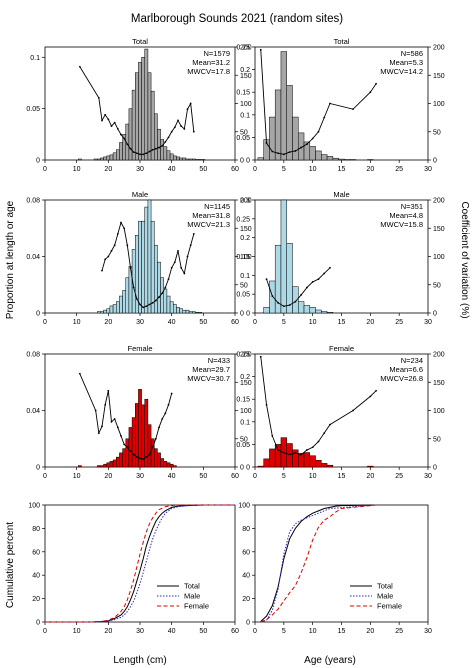 Image resolution: width=474 pixels, height=668 pixels. I want to click on cv-line, so click(126, 416).